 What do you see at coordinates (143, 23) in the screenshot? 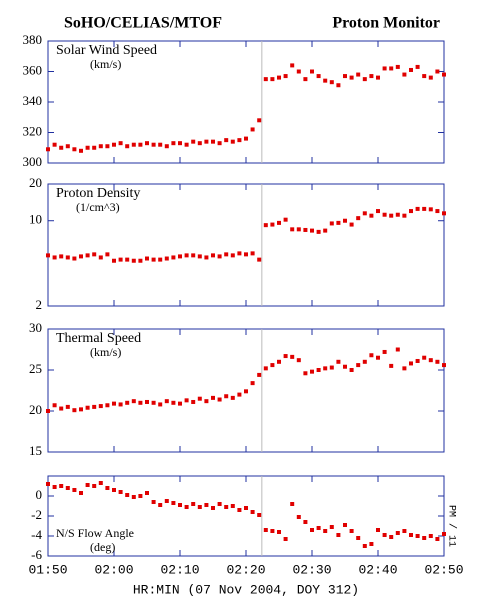
I see `header-left: SoHO/CELIAS/MTOF` at bounding box center [143, 23].